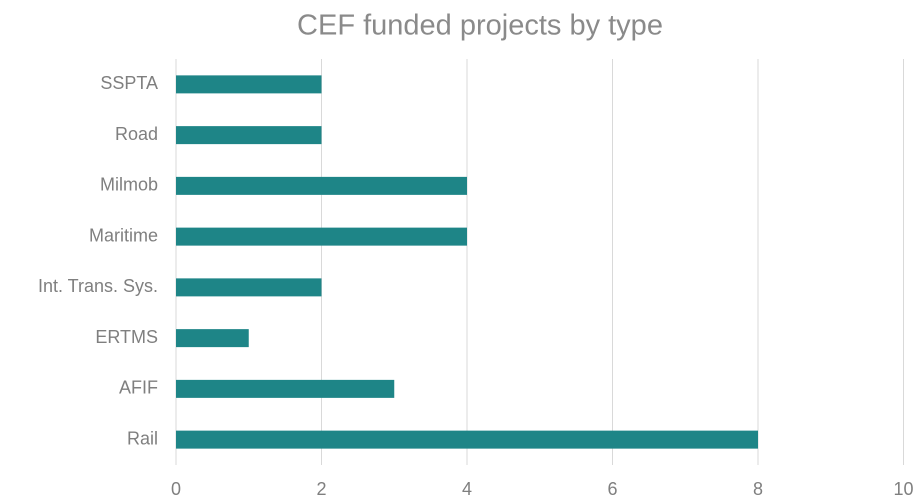 This screenshot has width=917, height=502. What do you see at coordinates (612, 489) in the screenshot?
I see `x-tick-label: 6` at bounding box center [612, 489].